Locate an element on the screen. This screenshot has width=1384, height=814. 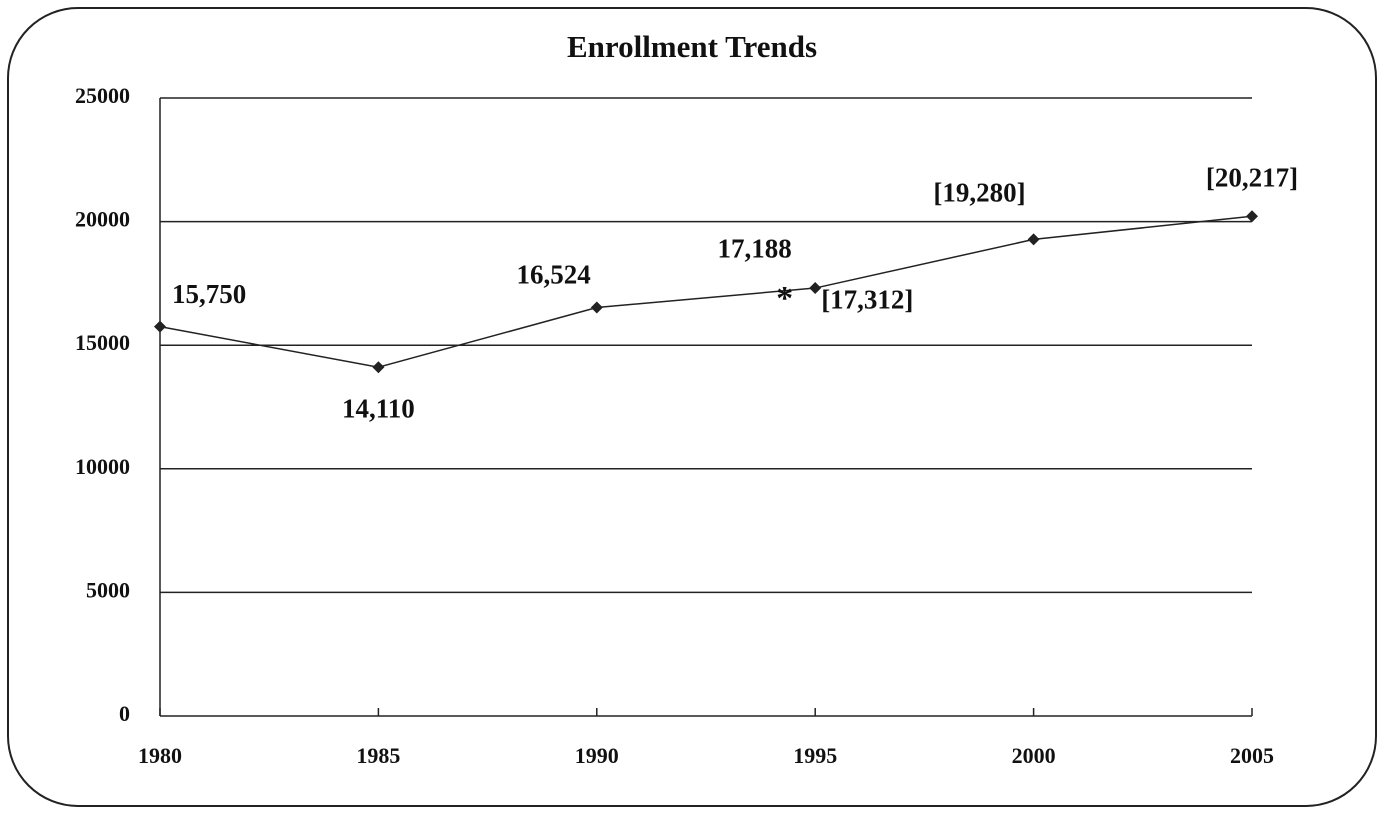
data-label: 16,524 is located at coordinates (554, 275).